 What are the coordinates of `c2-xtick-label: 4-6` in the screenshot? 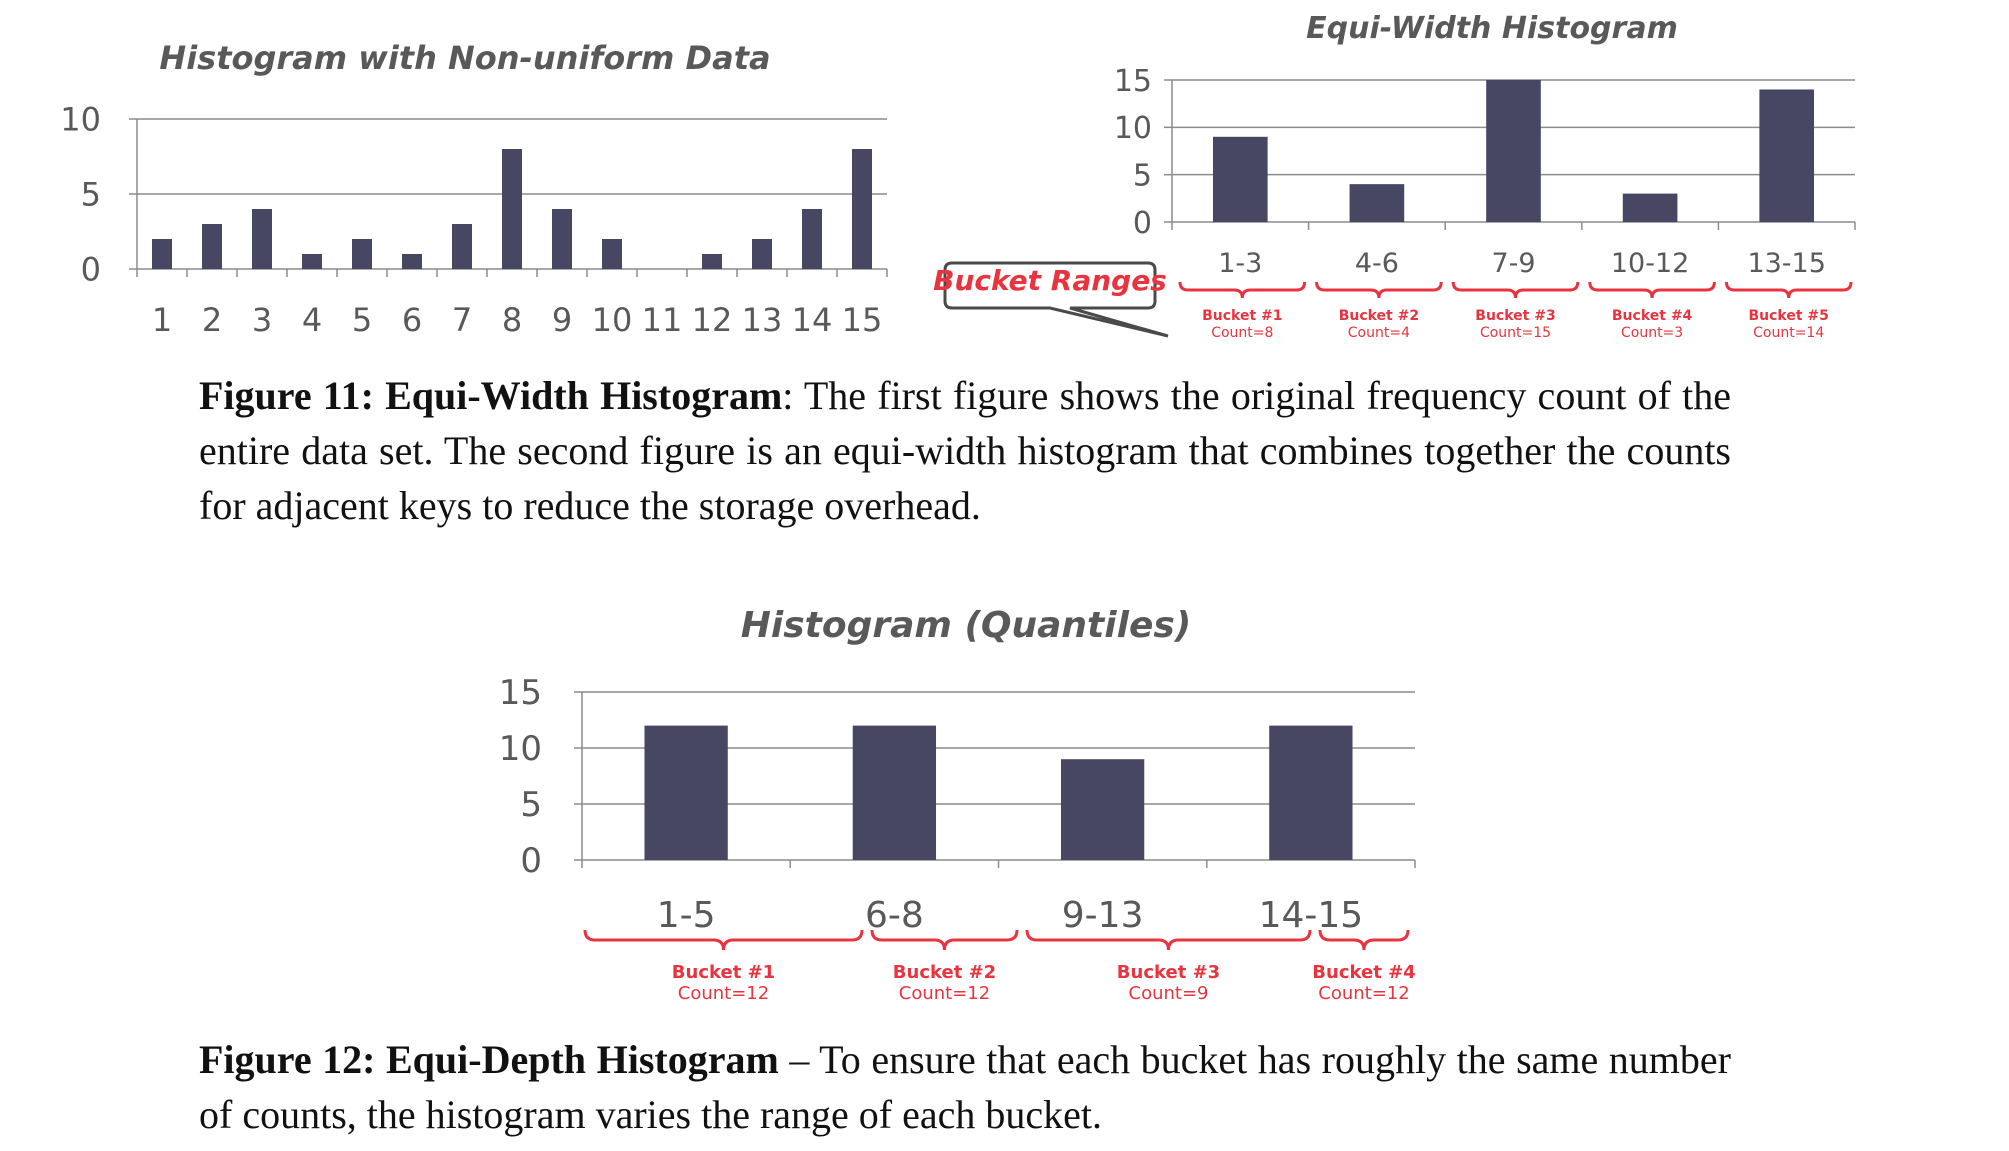 It's located at (1377, 263).